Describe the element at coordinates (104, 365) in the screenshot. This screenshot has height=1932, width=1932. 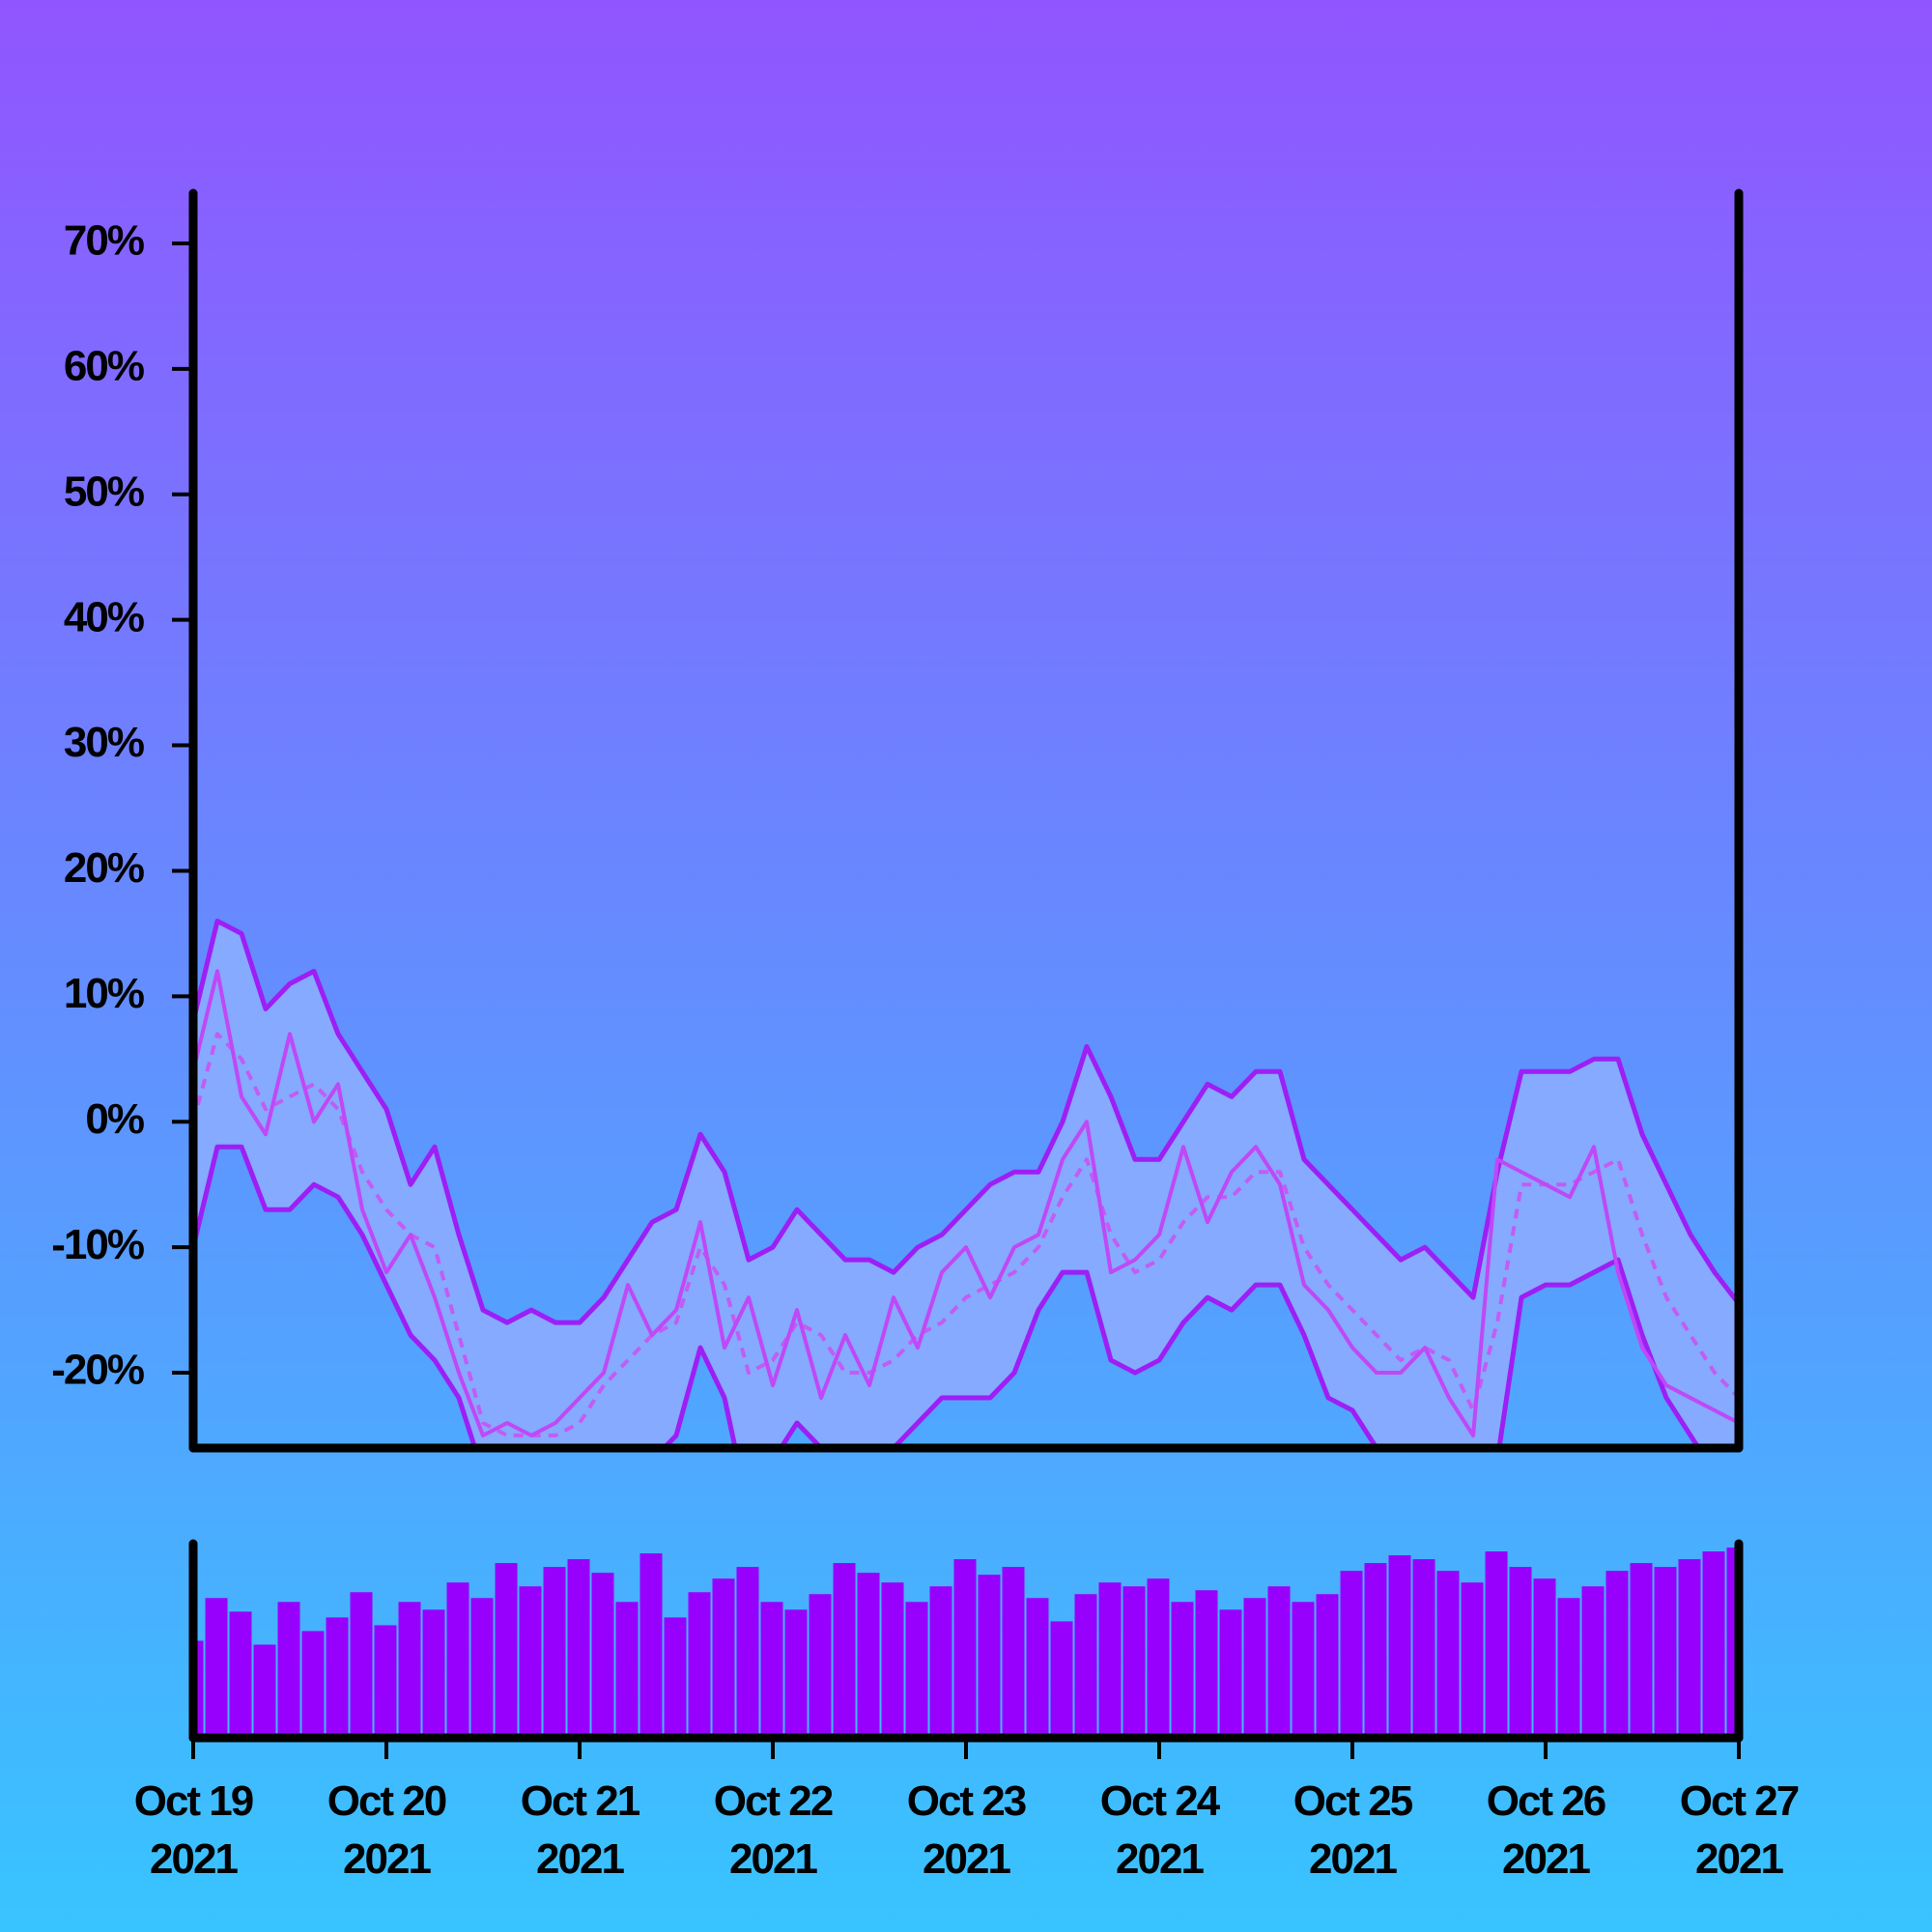
I see `y-tick-label: 60%` at that location.